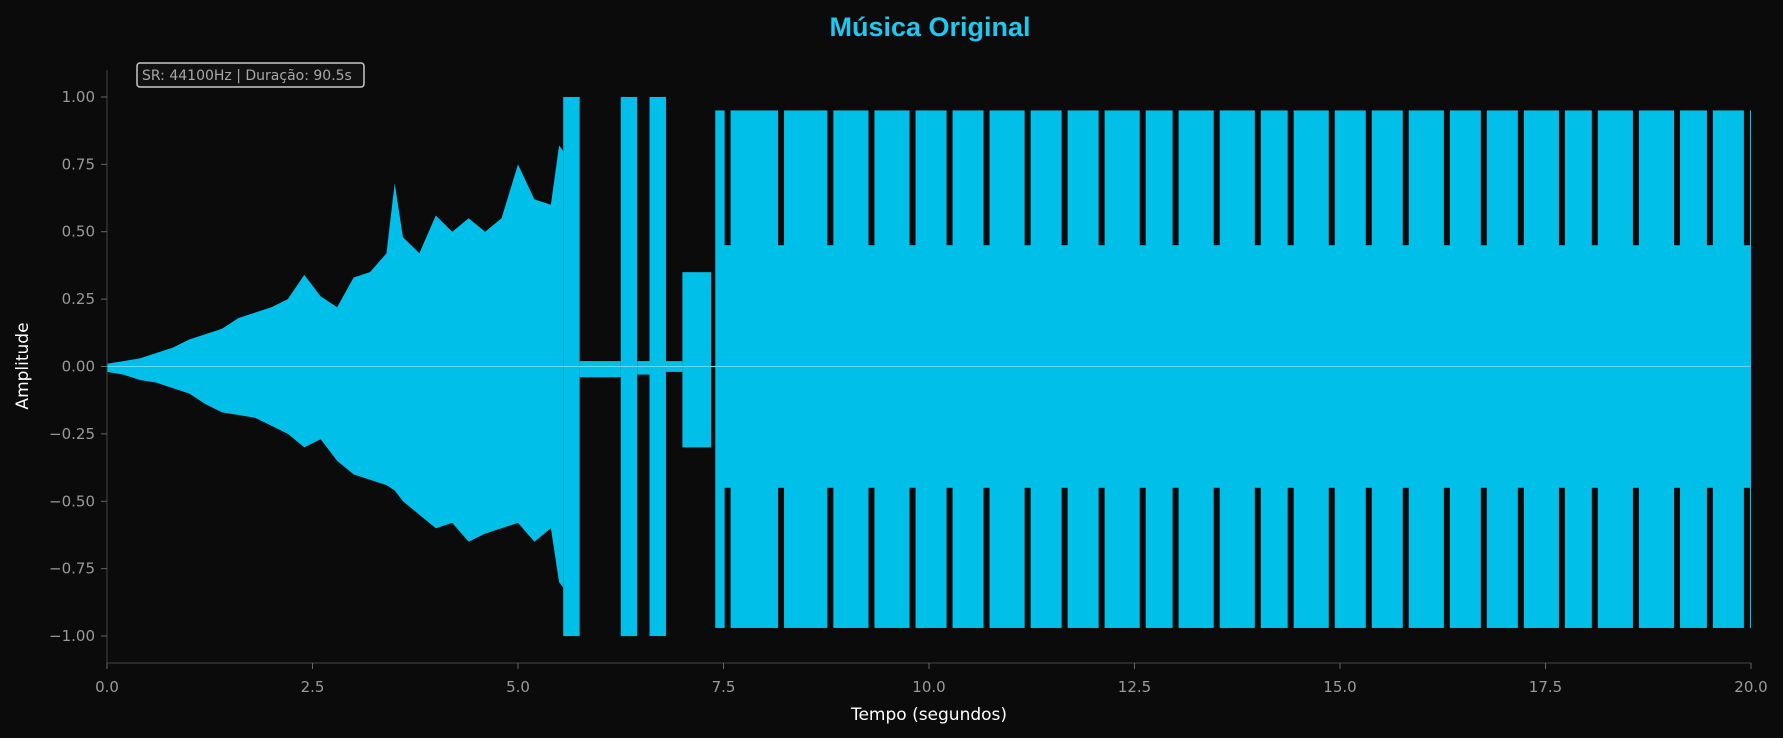  I want to click on info-box-text: SR: 44100Hz | Duração: 90.5s, so click(247, 76).